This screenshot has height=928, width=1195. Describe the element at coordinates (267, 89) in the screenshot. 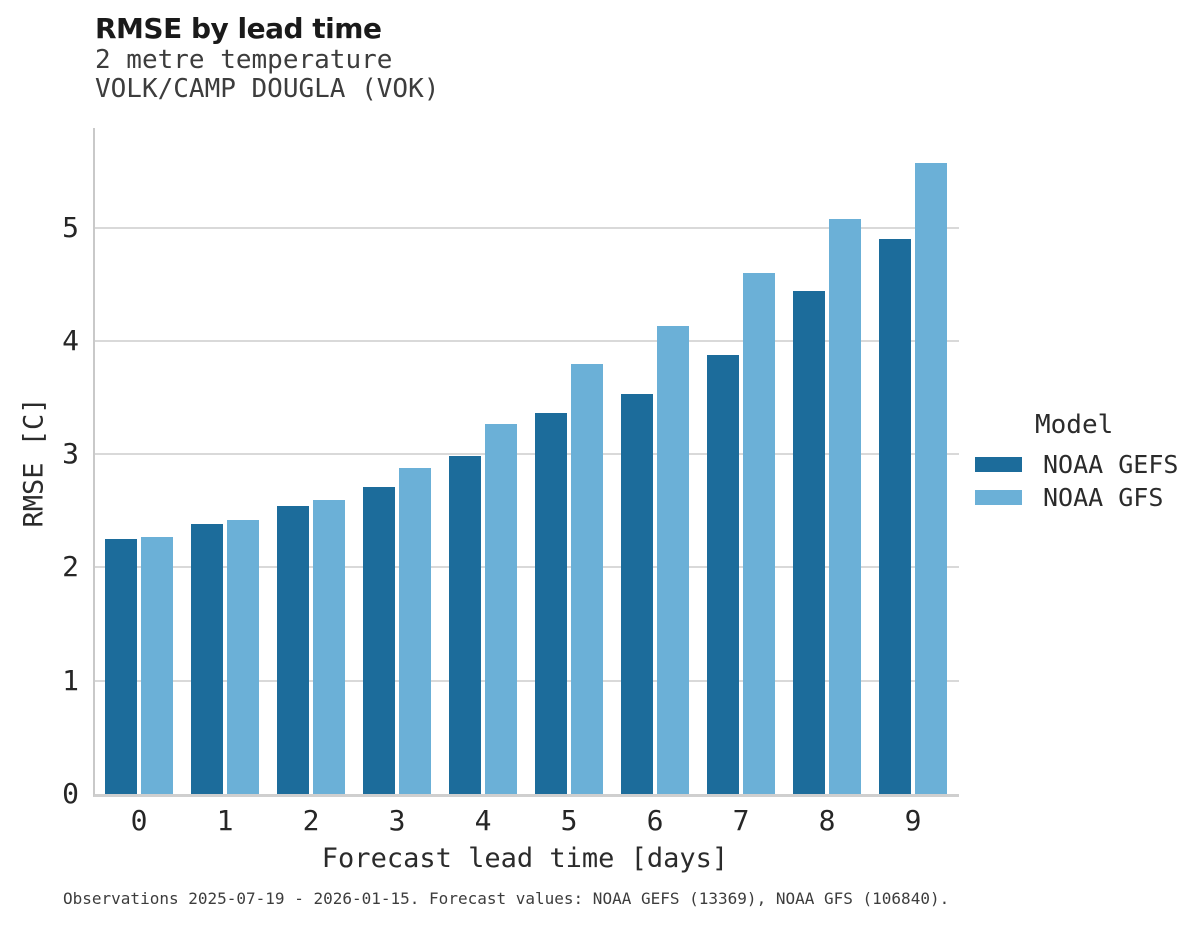

I see `chart-subtitle-line-2: VOLK/CAMP DOUGLA (VOK)` at that location.